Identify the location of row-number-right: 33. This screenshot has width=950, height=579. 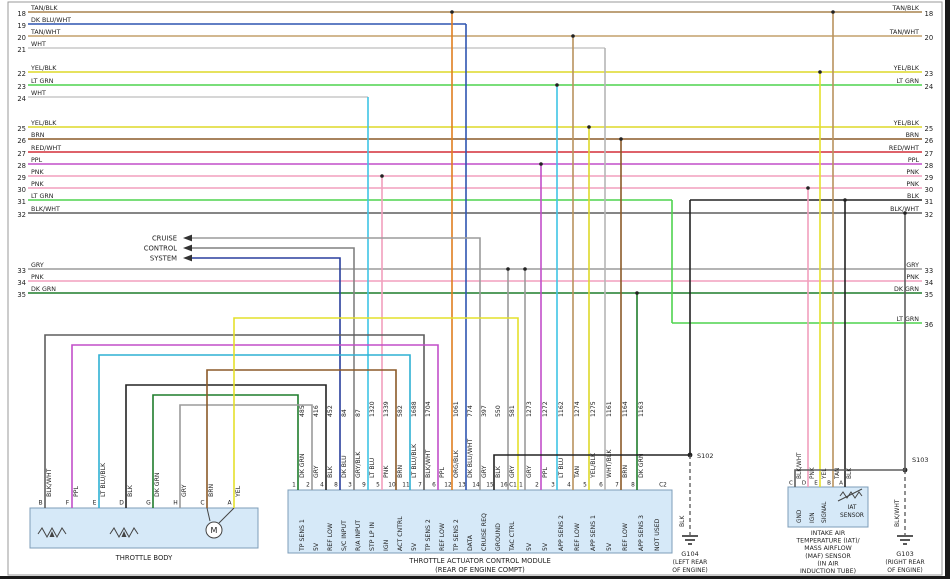
(929, 271).